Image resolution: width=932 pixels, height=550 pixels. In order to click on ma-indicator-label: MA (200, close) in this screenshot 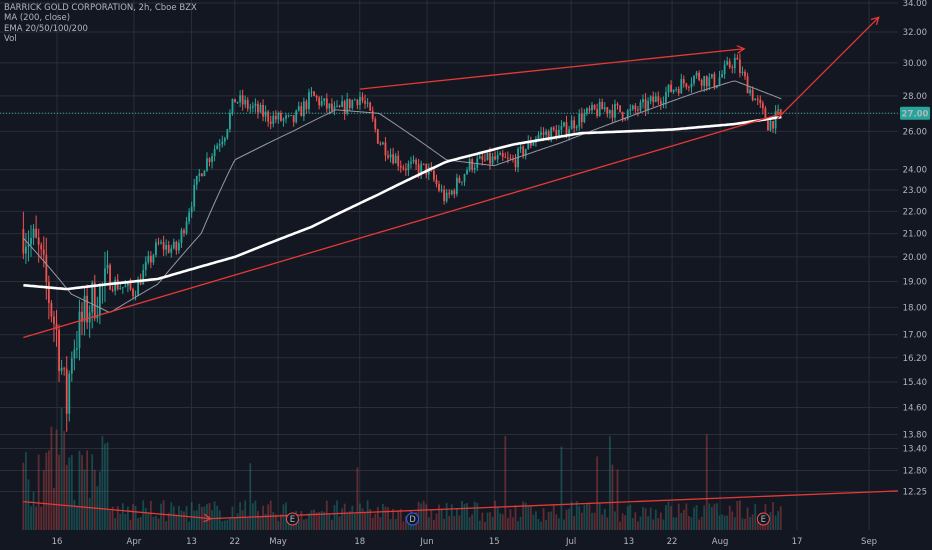, I will do `click(37, 18)`.